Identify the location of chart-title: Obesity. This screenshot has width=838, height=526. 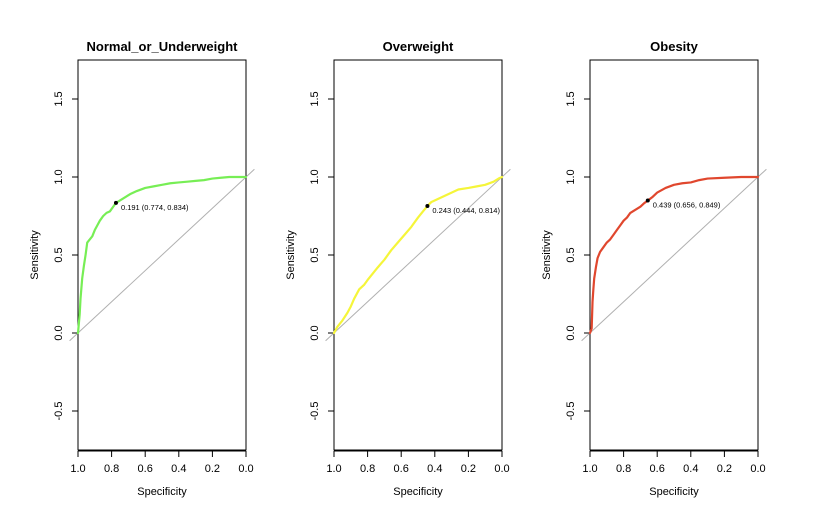
(674, 46).